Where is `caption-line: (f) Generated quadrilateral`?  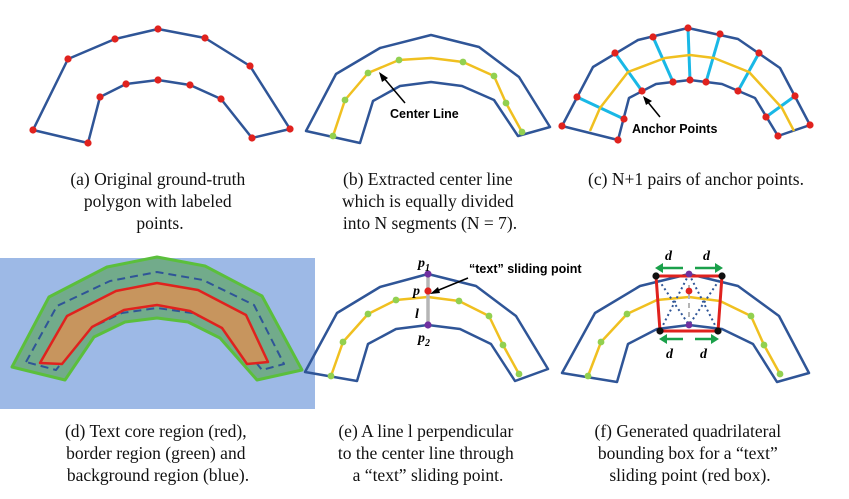 caption-line: (f) Generated quadrilateral is located at coordinates (688, 431).